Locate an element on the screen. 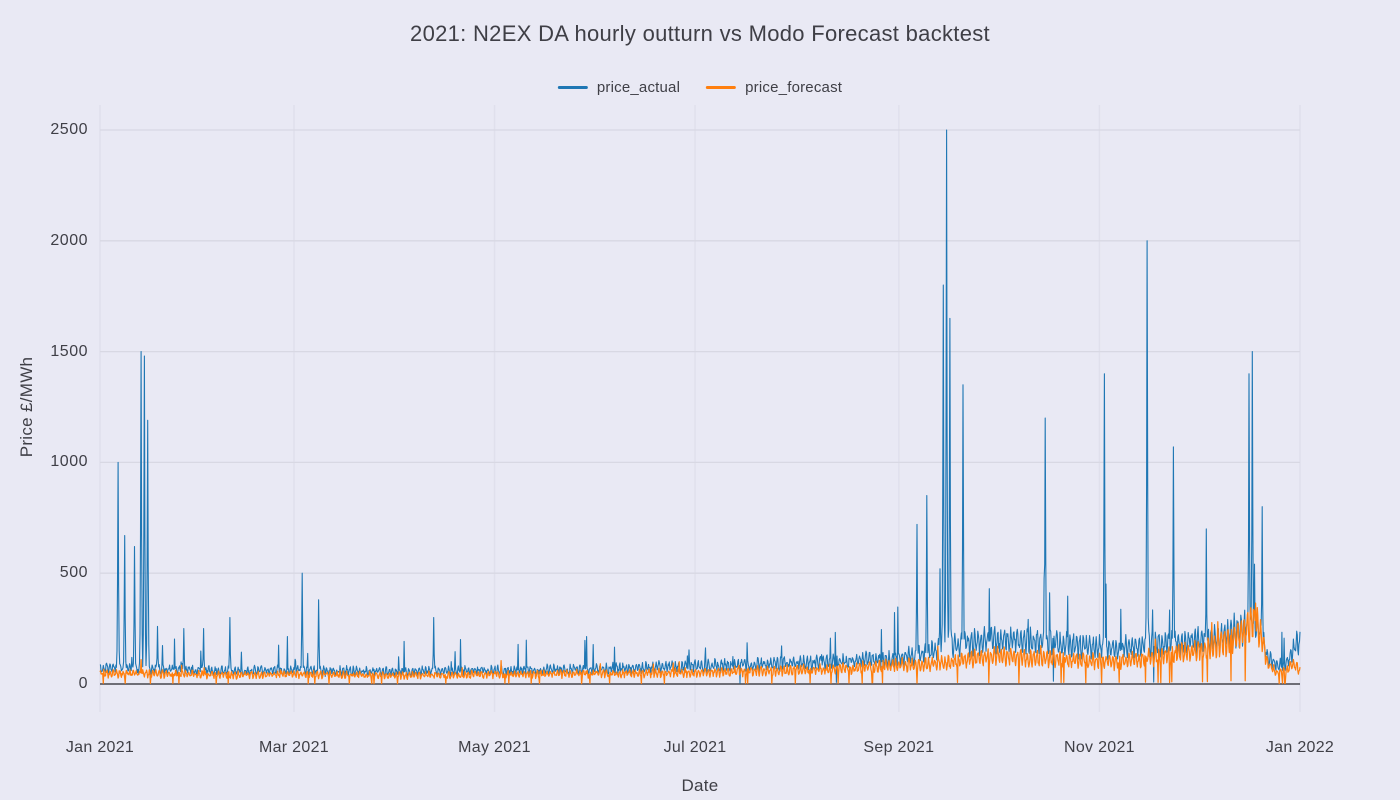  x-tick-label: Jan 2022 is located at coordinates (1300, 747).